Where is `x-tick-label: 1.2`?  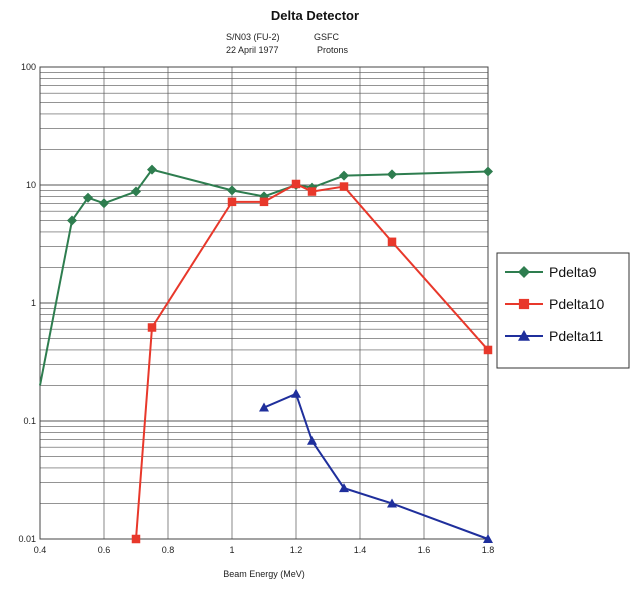
x-tick-label: 1.2 is located at coordinates (296, 550).